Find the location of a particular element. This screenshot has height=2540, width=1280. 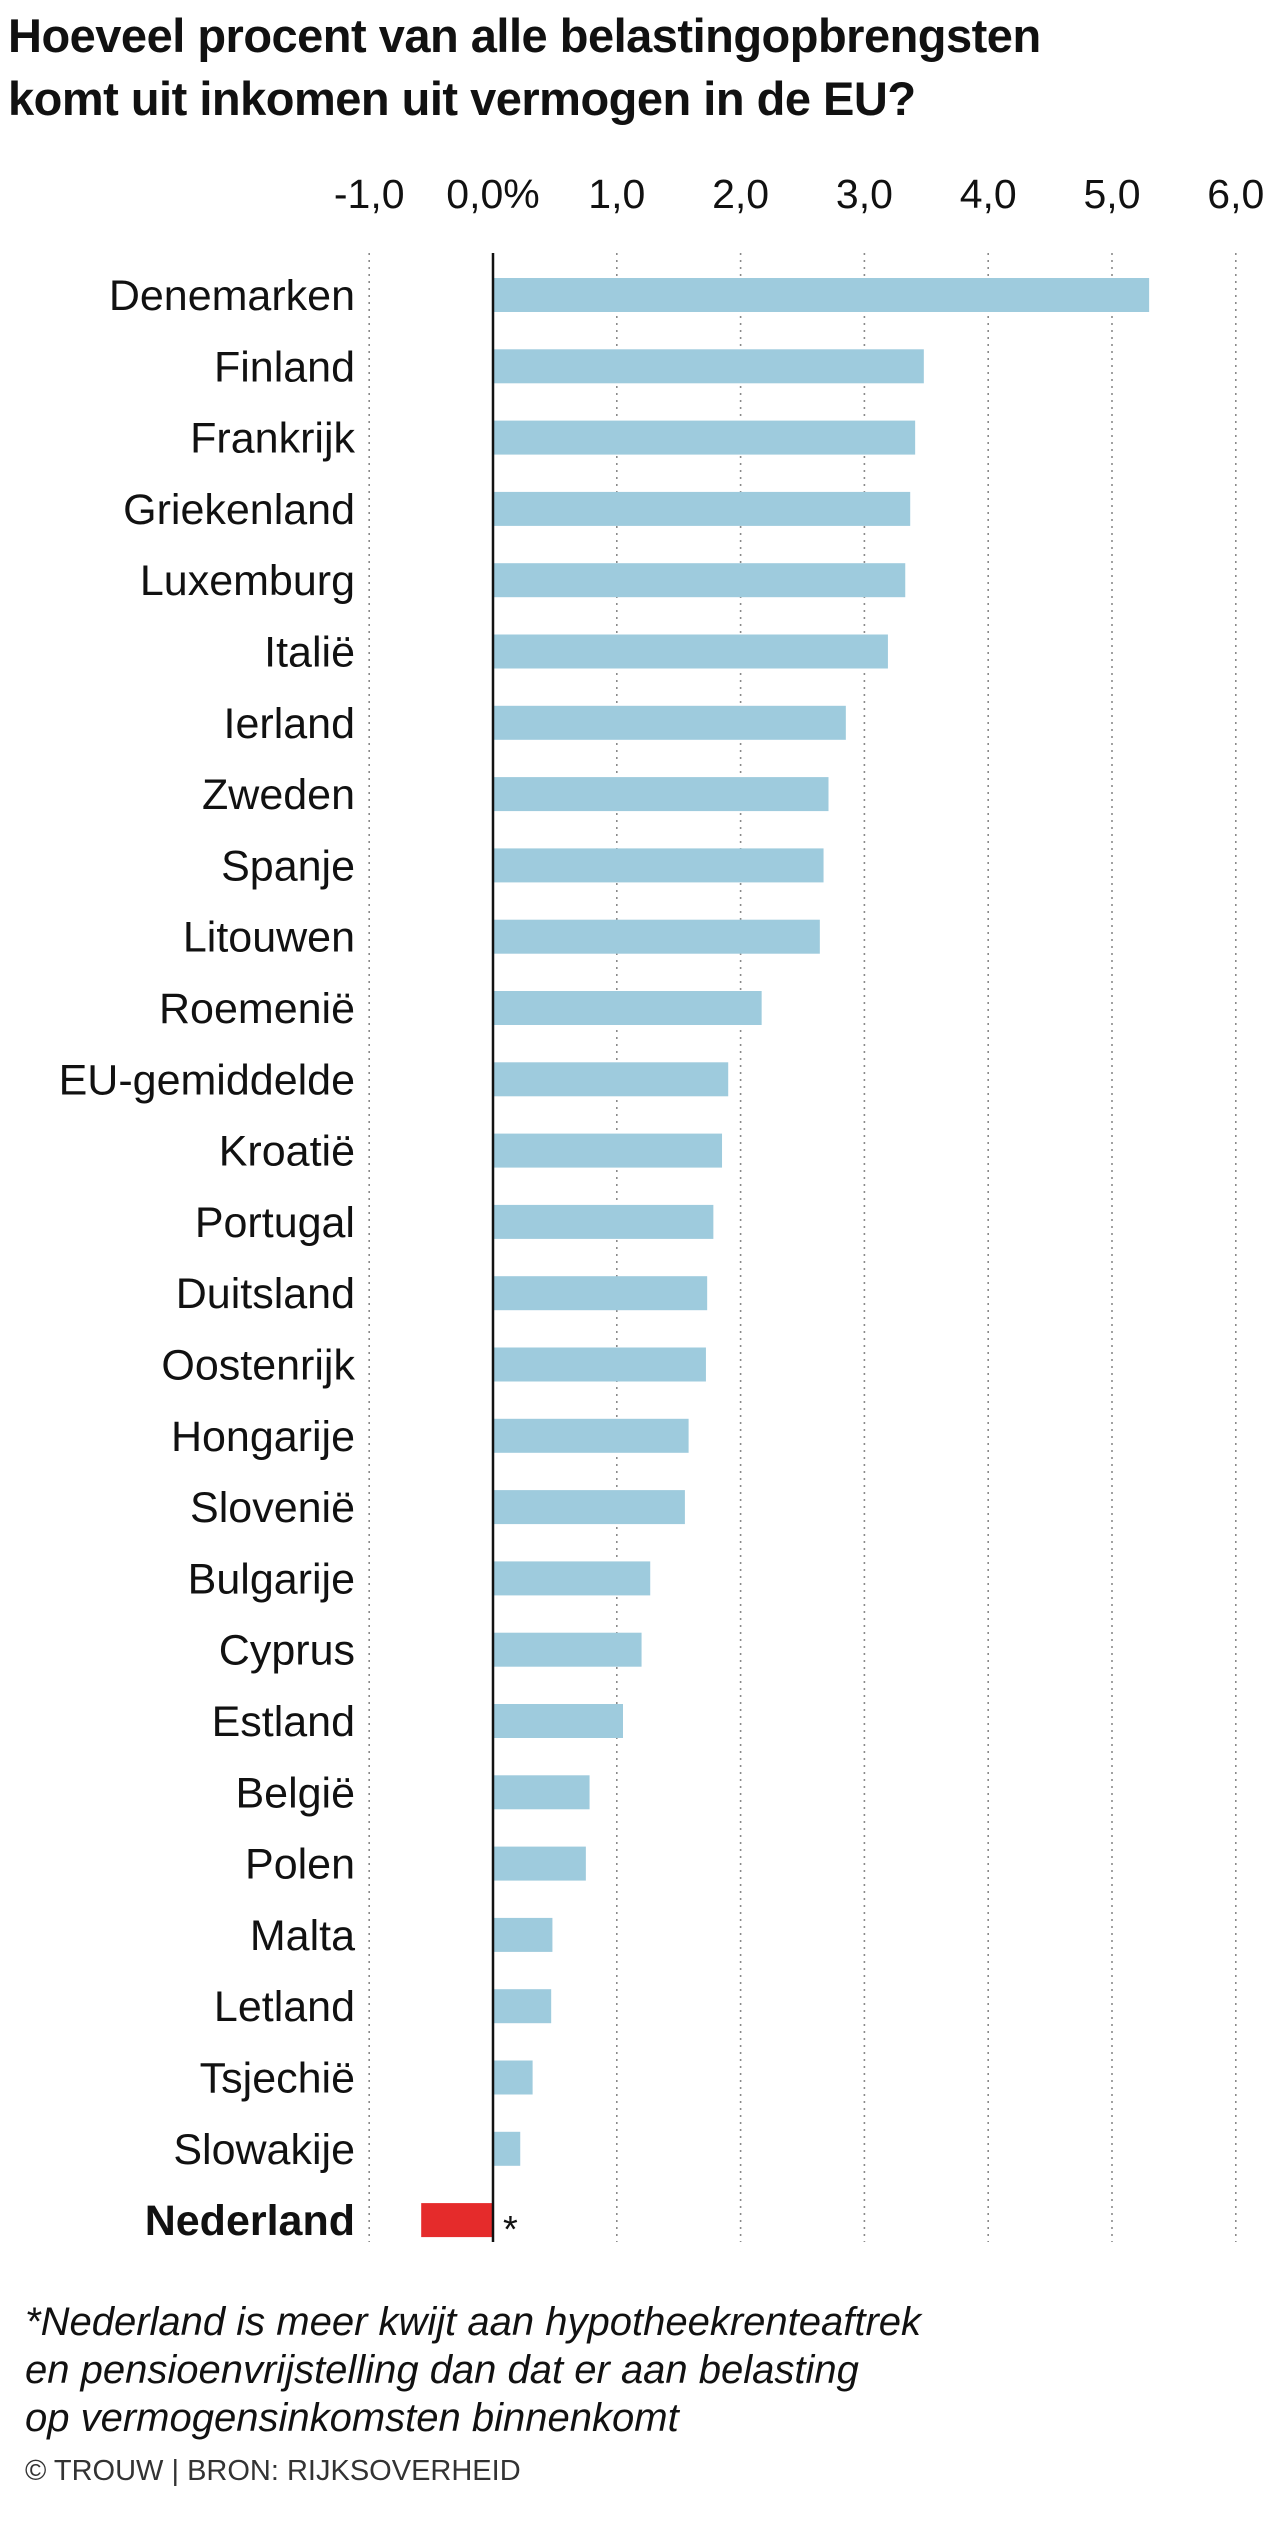

category-label: Zweden is located at coordinates (278, 795).